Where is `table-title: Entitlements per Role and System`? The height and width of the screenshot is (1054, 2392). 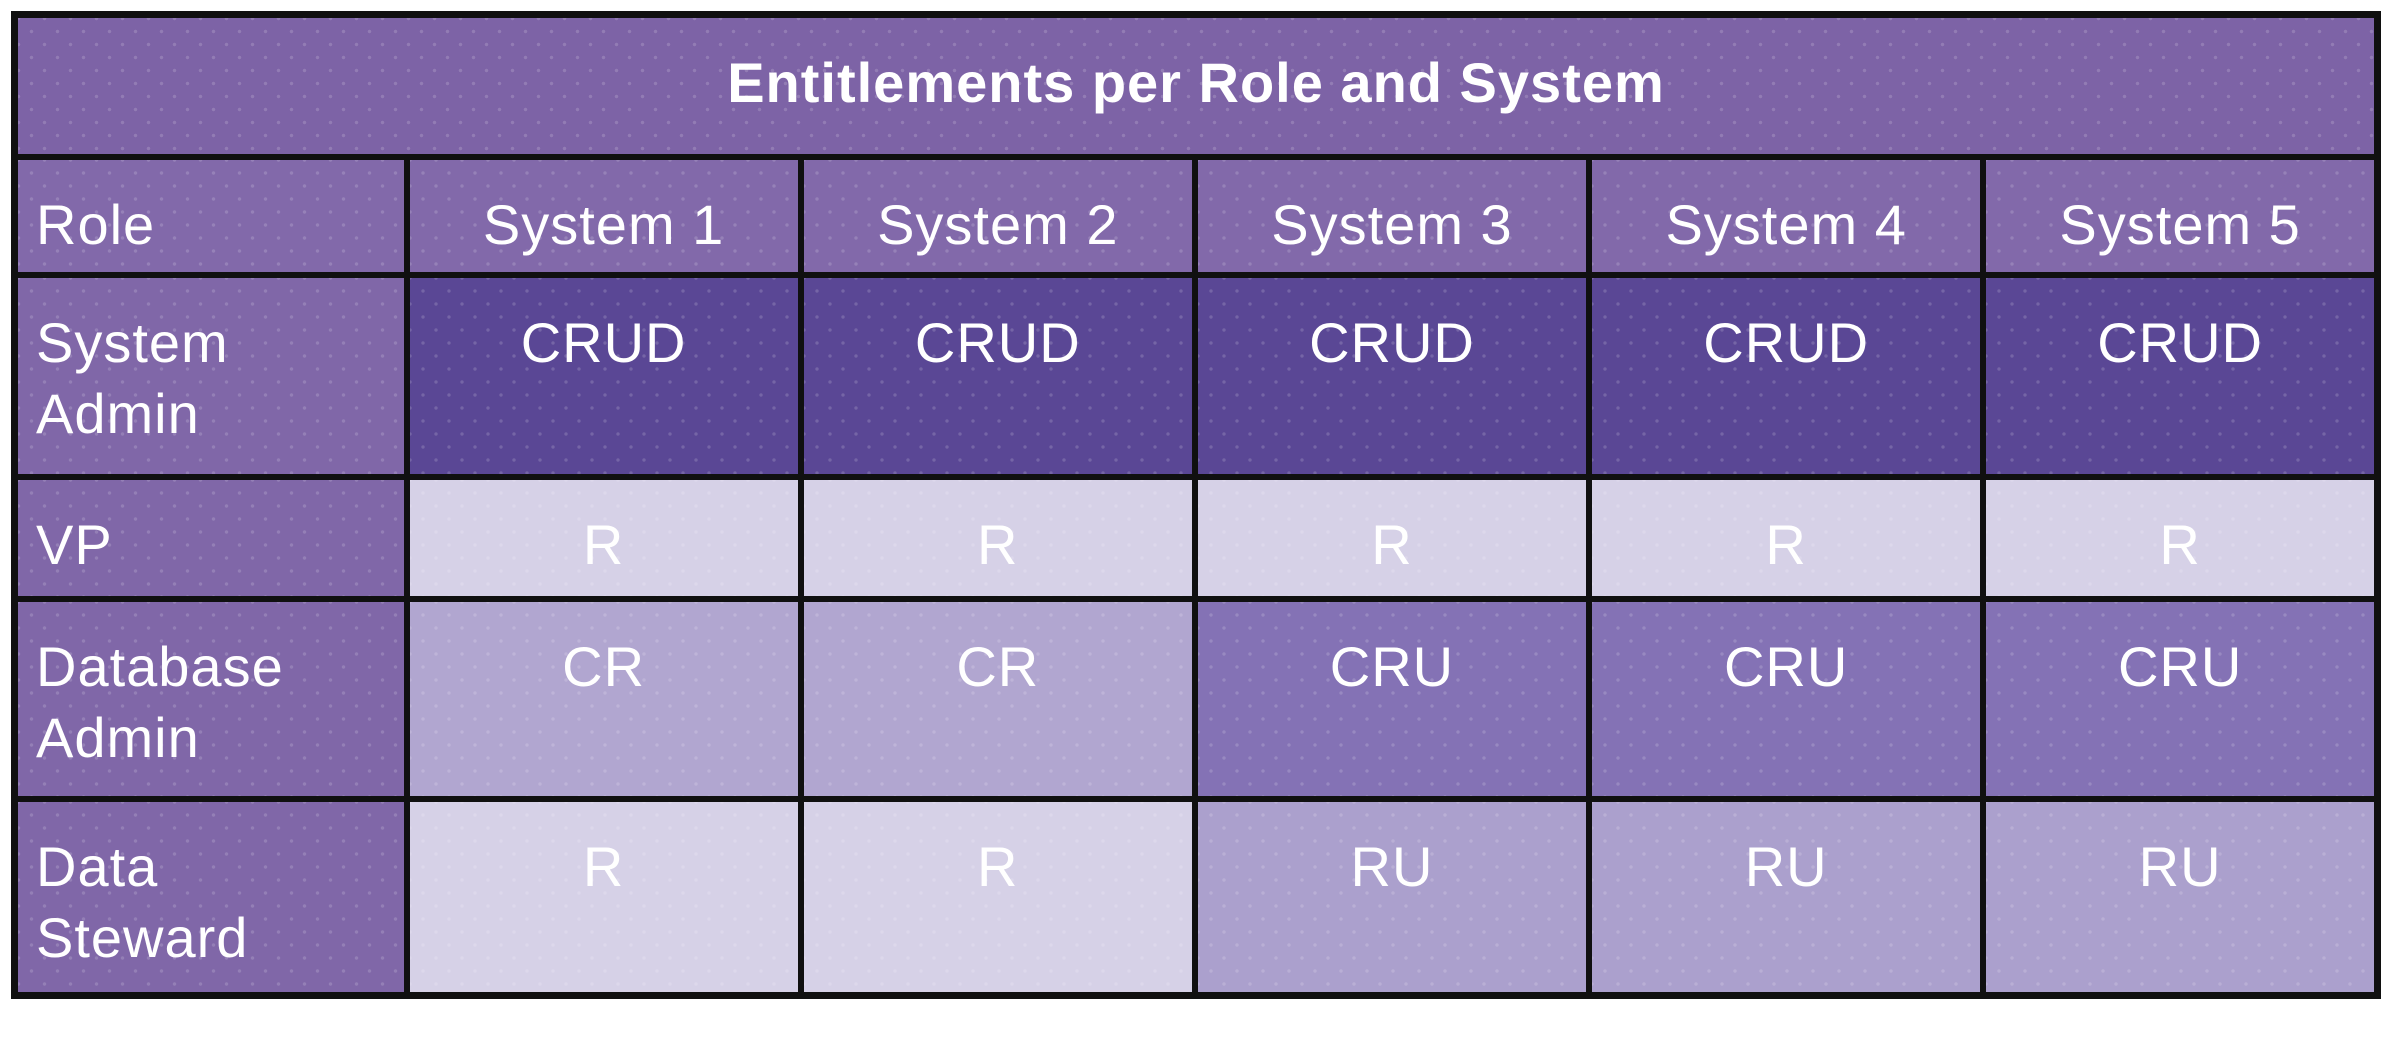
table-title: Entitlements per Role and System is located at coordinates (1196, 85).